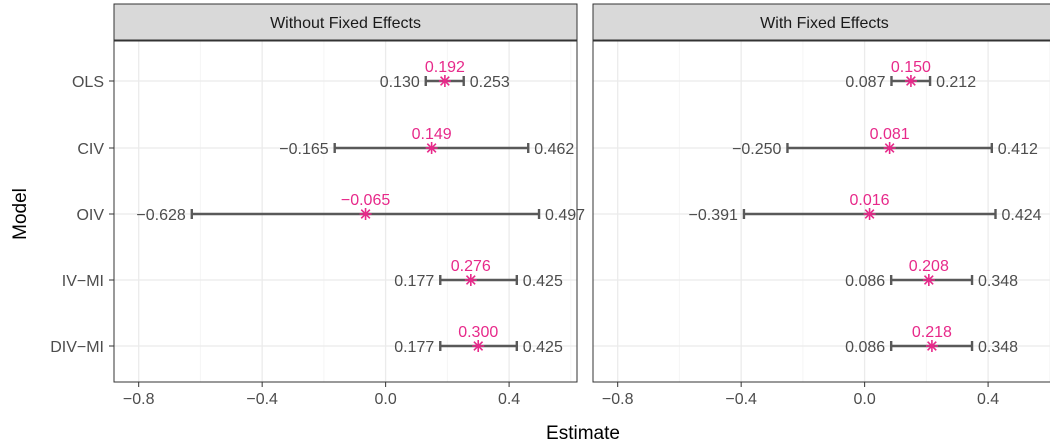 This screenshot has height=442, width=1050. I want to click on facet-title: Without Fixed Effects, so click(345, 23).